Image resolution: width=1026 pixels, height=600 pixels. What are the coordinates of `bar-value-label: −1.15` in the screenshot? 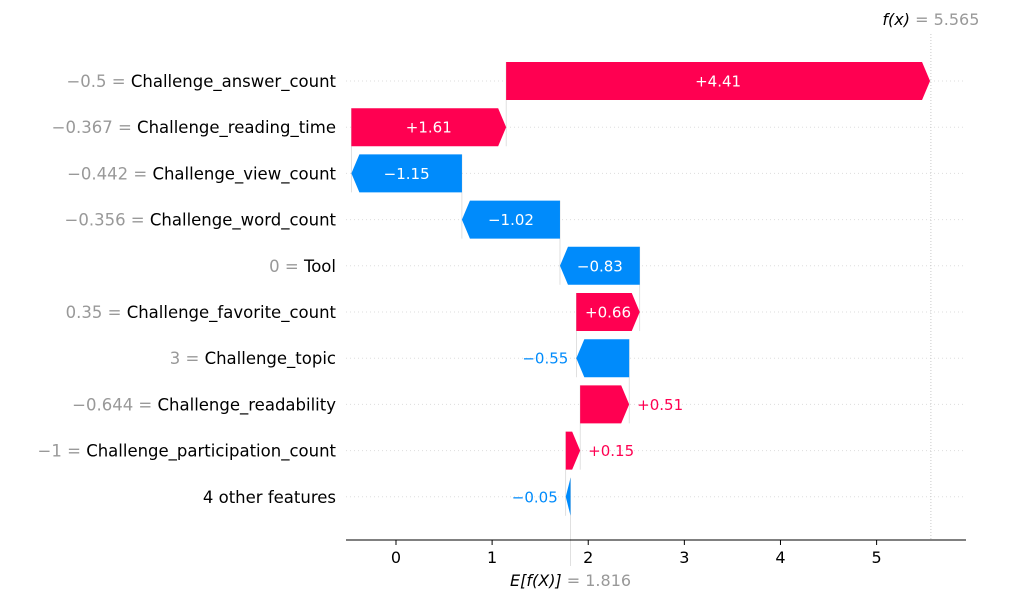 It's located at (407, 174).